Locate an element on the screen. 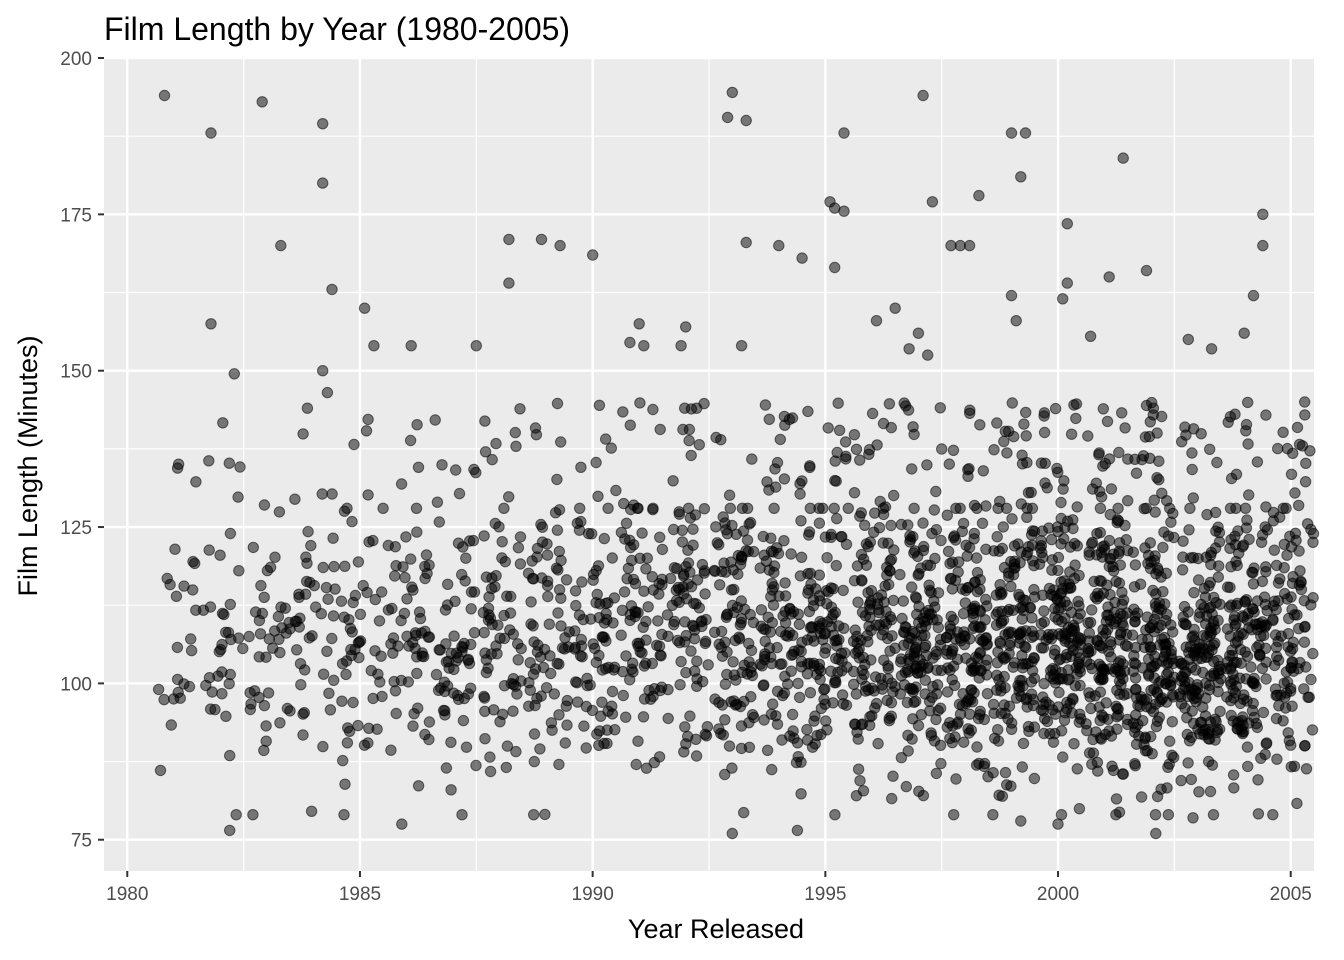  y-axis: 75 100 125 150 175 200 is located at coordinates (82, 450).